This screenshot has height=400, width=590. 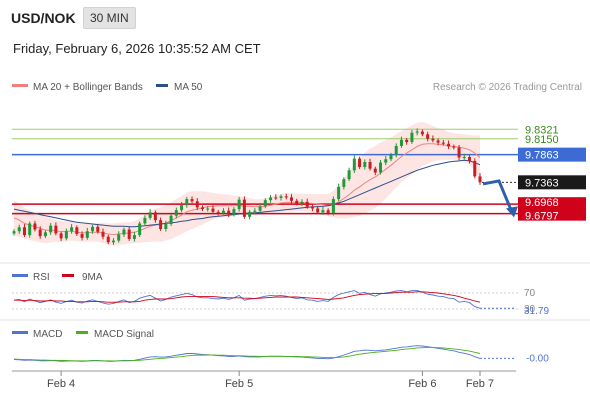 I want to click on legend-swatch-rsi-ma, so click(x=68, y=275).